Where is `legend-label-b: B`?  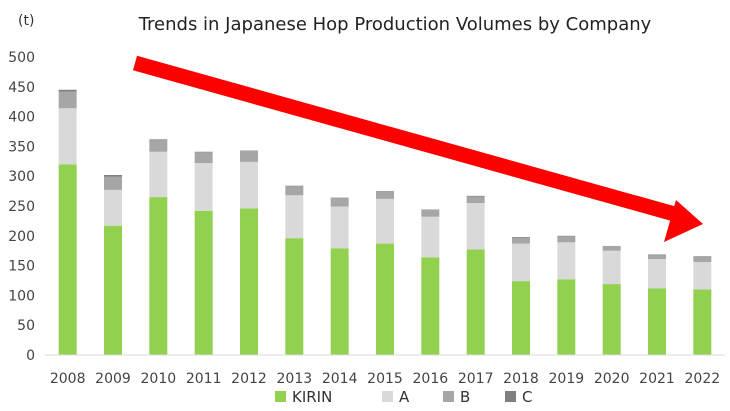
legend-label-b: B is located at coordinates (465, 397).